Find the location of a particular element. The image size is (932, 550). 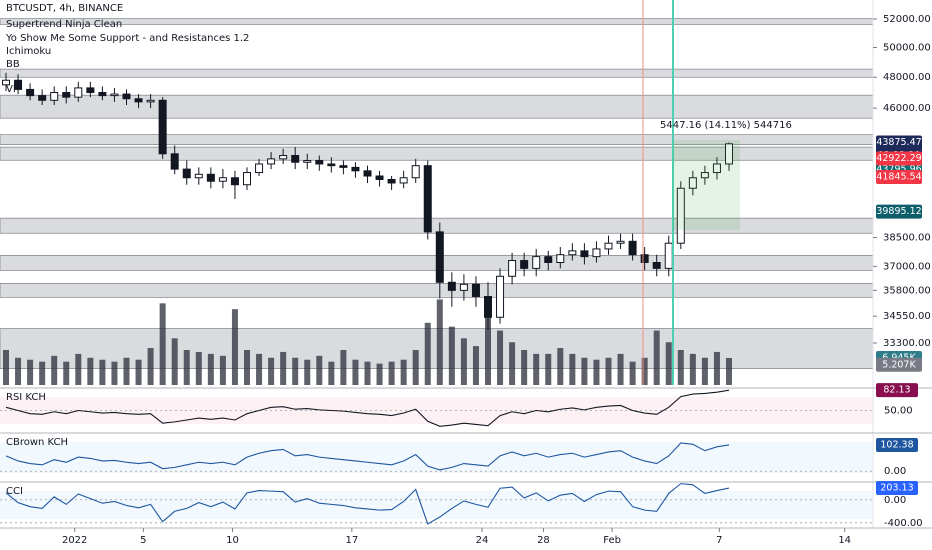

indicator-label: Supertrend Ninja Clean is located at coordinates (64, 24).